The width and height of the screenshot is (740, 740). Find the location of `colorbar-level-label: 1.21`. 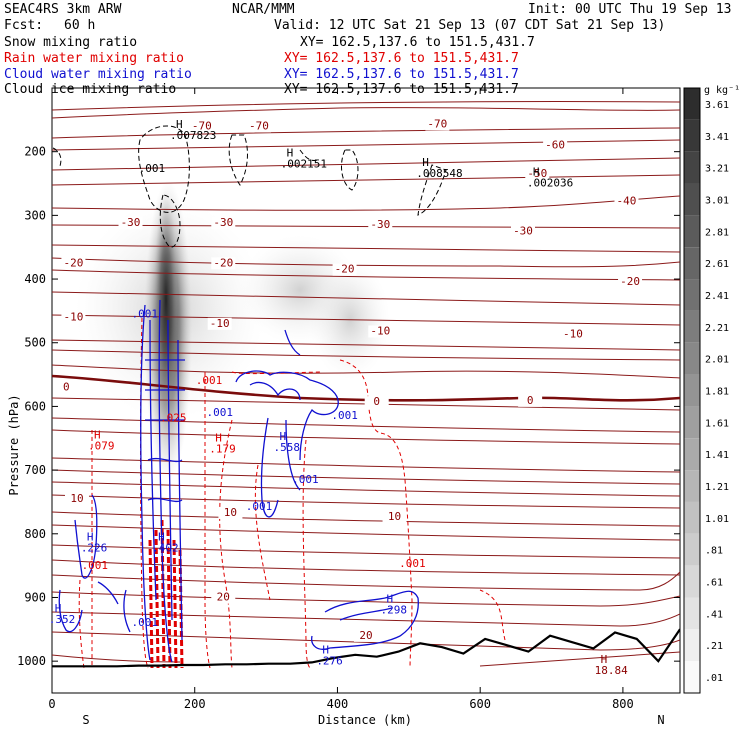

colorbar-level-label: 1.21 is located at coordinates (717, 487).